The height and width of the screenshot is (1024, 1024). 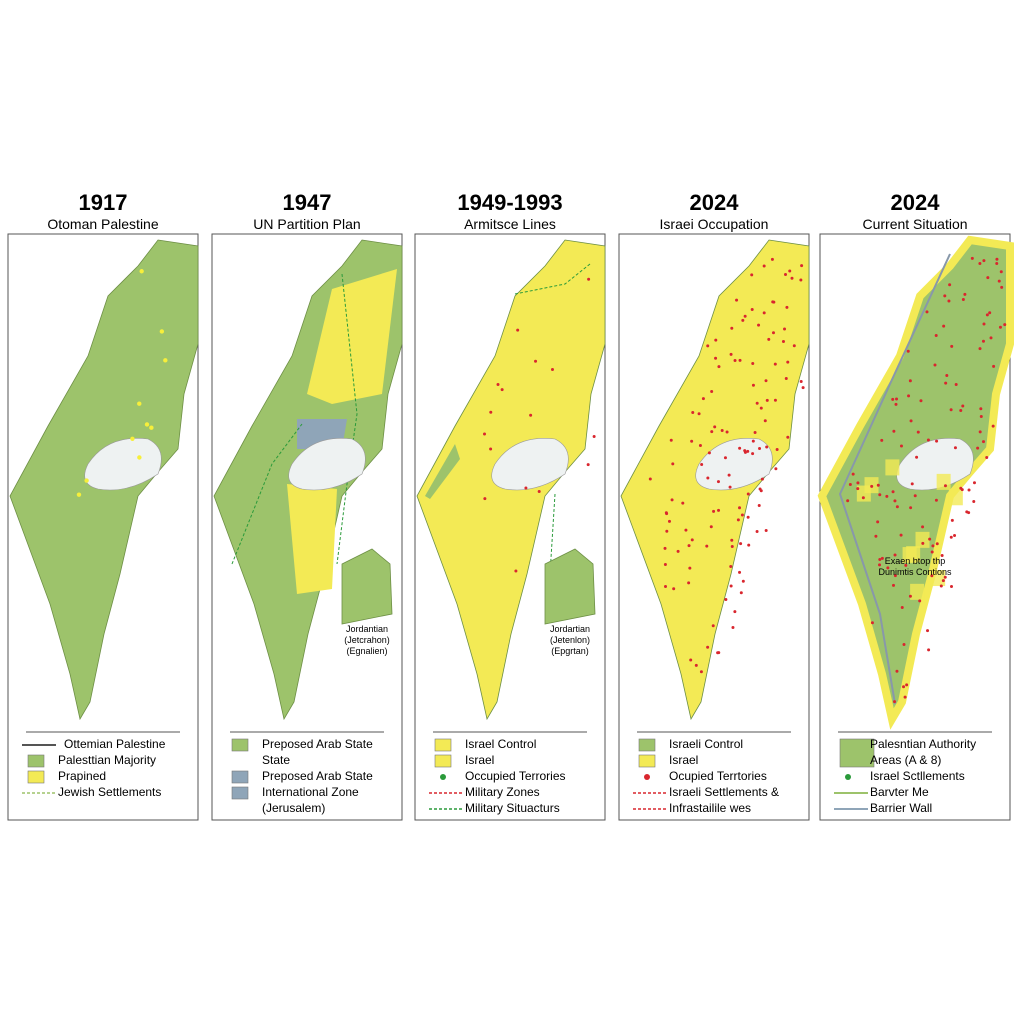 What do you see at coordinates (683, 760) in the screenshot?
I see `legend-label: Israel` at bounding box center [683, 760].